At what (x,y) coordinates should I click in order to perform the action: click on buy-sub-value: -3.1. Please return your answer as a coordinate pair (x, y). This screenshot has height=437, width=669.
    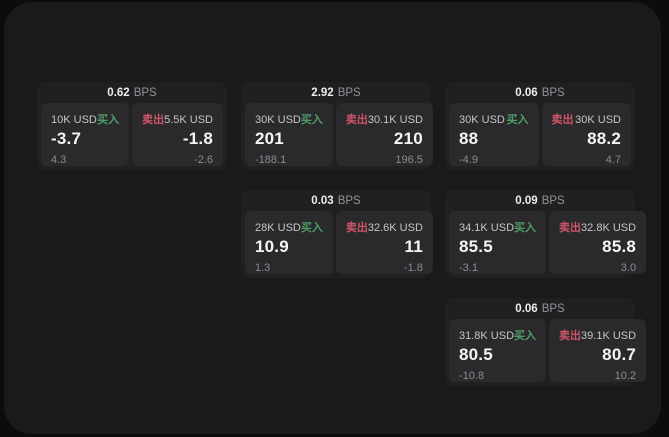
    Looking at the image, I should click on (468, 268).